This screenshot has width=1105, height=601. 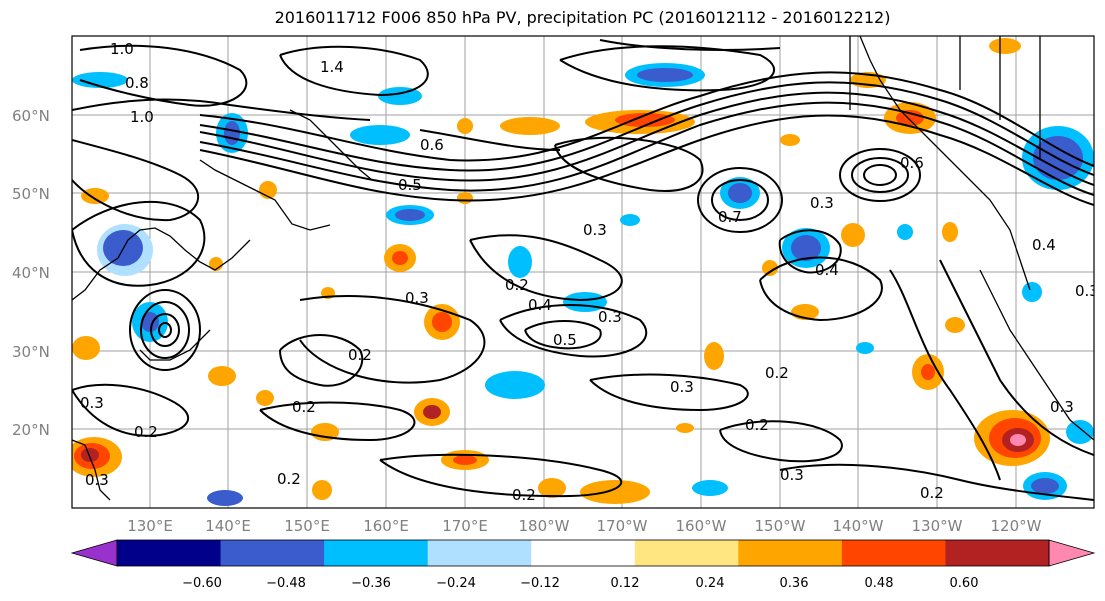 I want to click on lon-label: 180°W, so click(x=544, y=526).